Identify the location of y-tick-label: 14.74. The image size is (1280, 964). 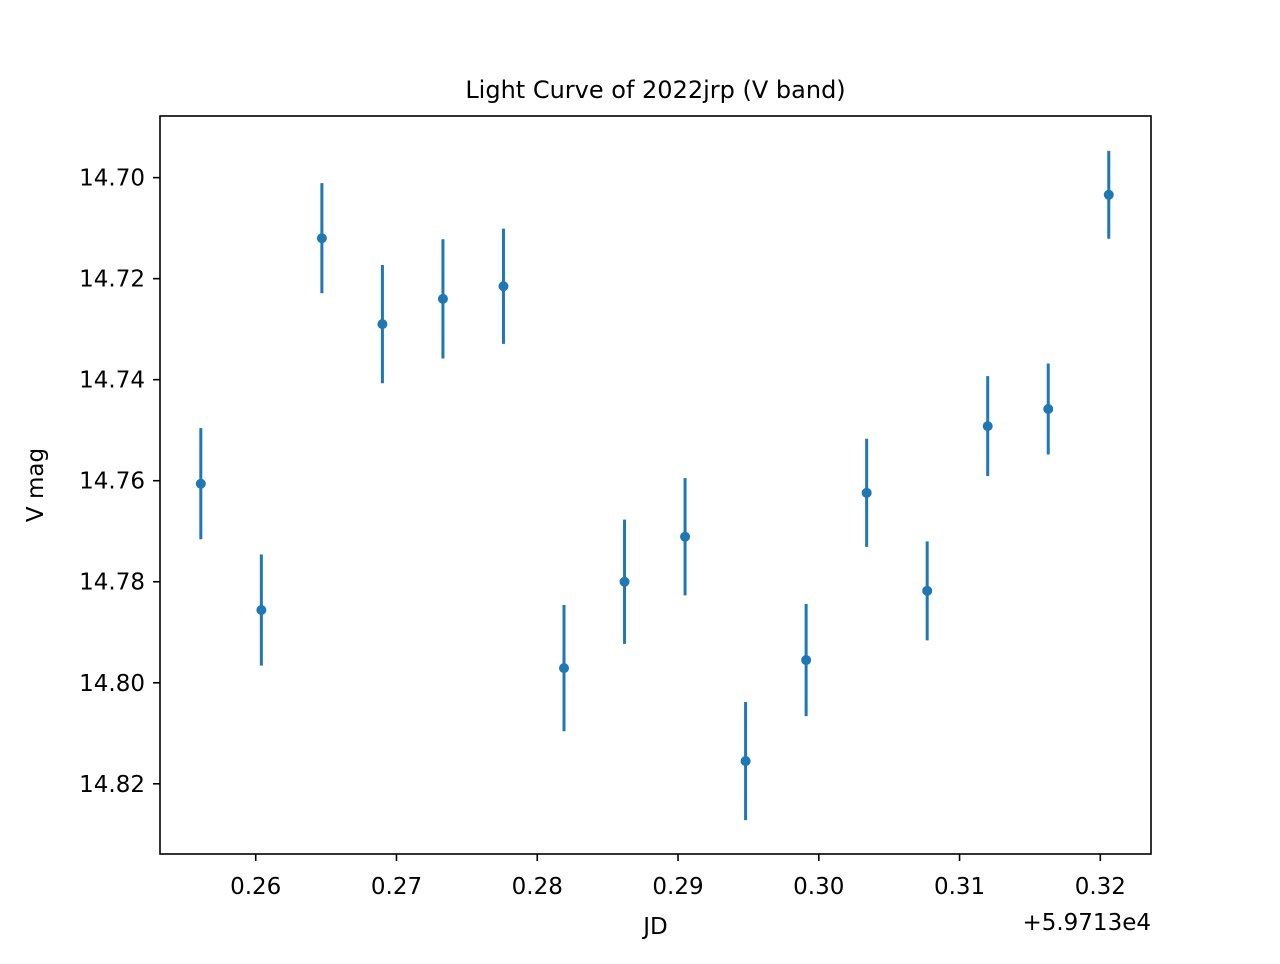
(112, 381).